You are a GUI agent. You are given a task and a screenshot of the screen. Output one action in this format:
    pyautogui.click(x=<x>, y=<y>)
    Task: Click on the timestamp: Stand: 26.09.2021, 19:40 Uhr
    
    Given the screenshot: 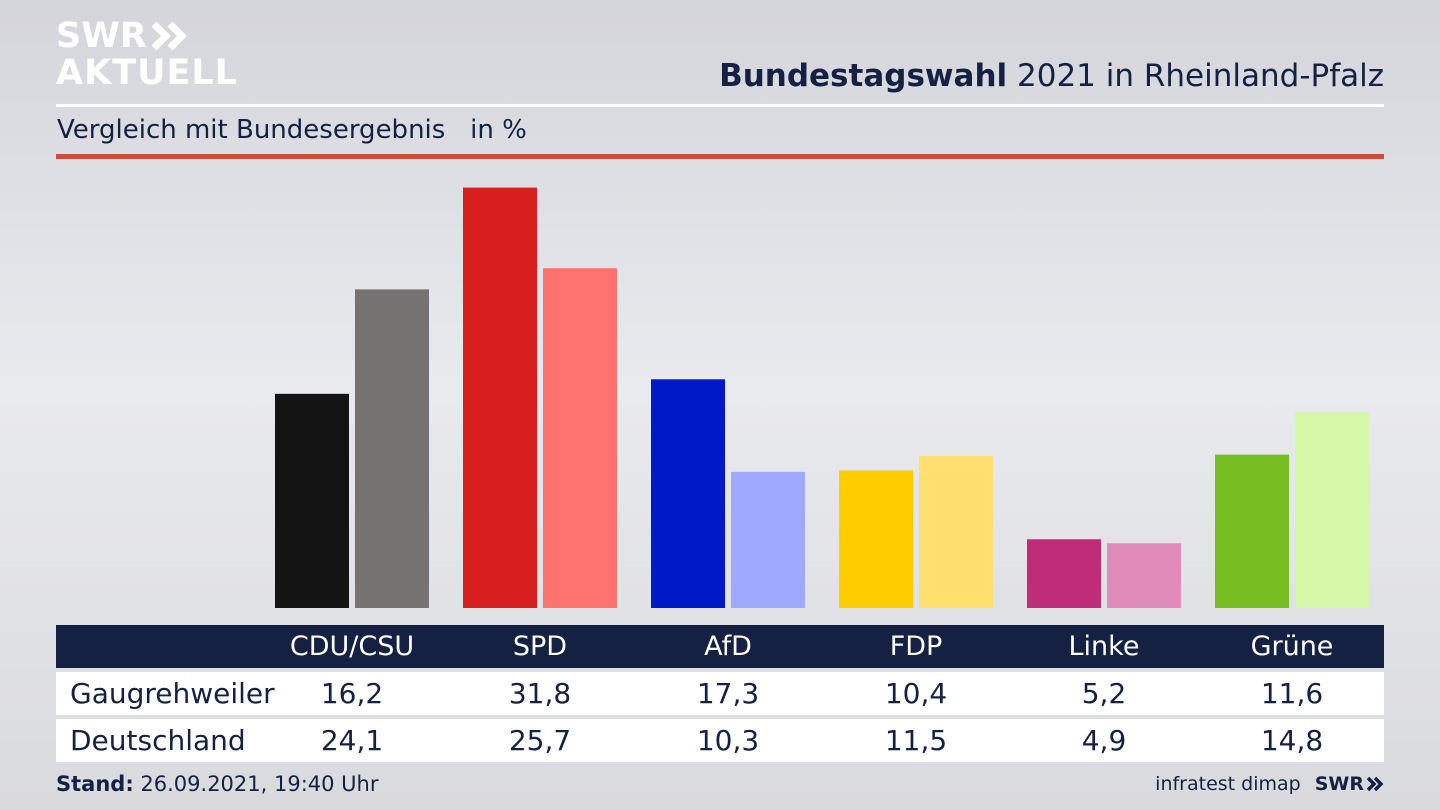 What is the action you would take?
    pyautogui.click(x=217, y=784)
    